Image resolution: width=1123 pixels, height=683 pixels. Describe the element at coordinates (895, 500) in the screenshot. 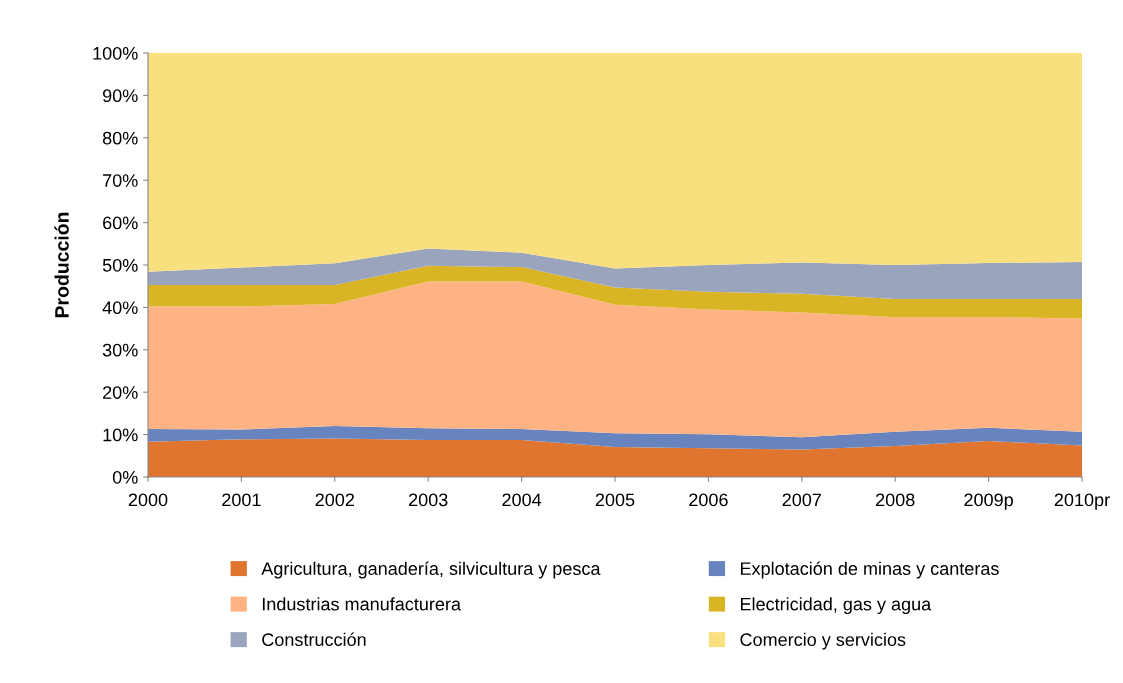

I see `x-tick-label: 2008` at that location.